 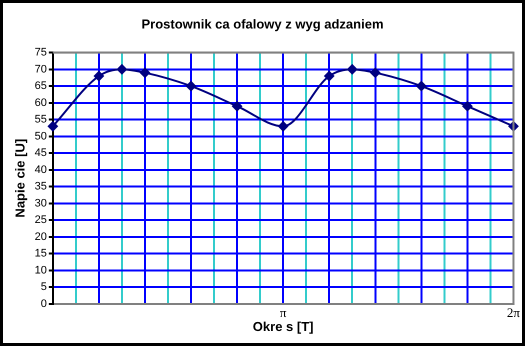 What do you see at coordinates (40, 153) in the screenshot?
I see `y-tick-label: 45` at bounding box center [40, 153].